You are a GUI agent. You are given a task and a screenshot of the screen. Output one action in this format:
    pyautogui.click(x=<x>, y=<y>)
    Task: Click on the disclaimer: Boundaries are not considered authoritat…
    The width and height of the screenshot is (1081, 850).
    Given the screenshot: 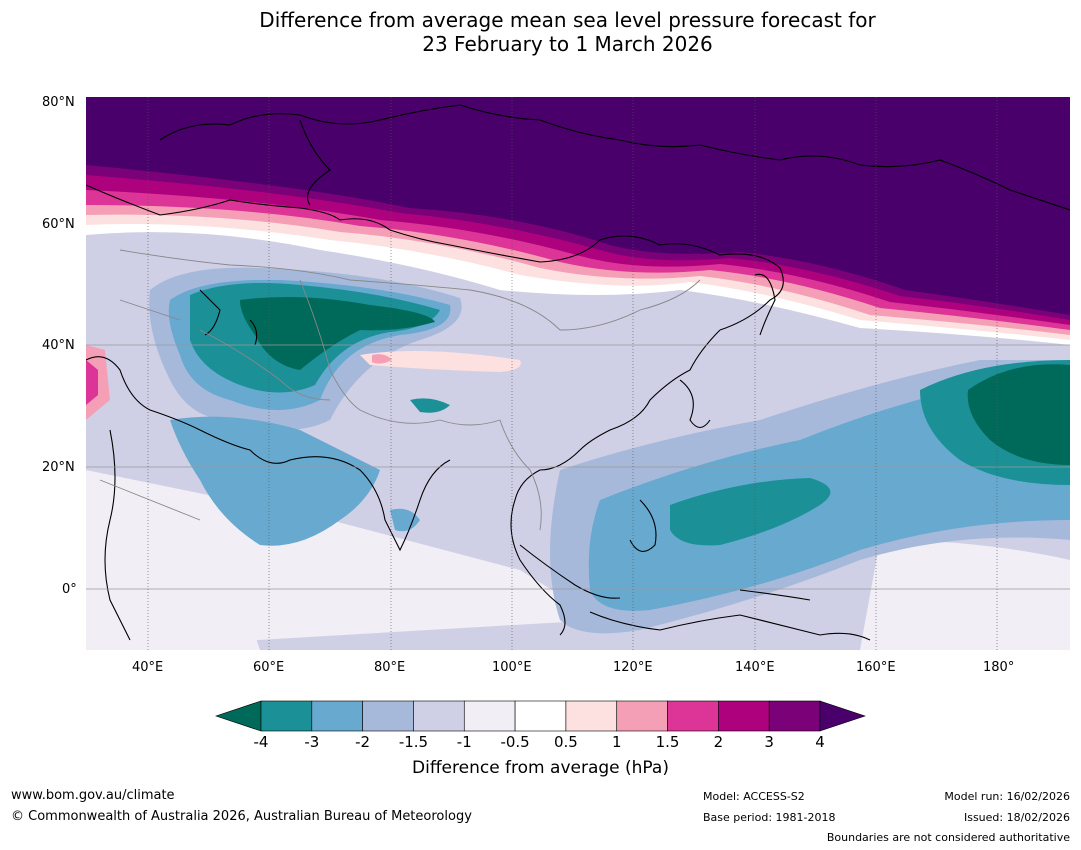 What is the action you would take?
    pyautogui.click(x=948, y=837)
    